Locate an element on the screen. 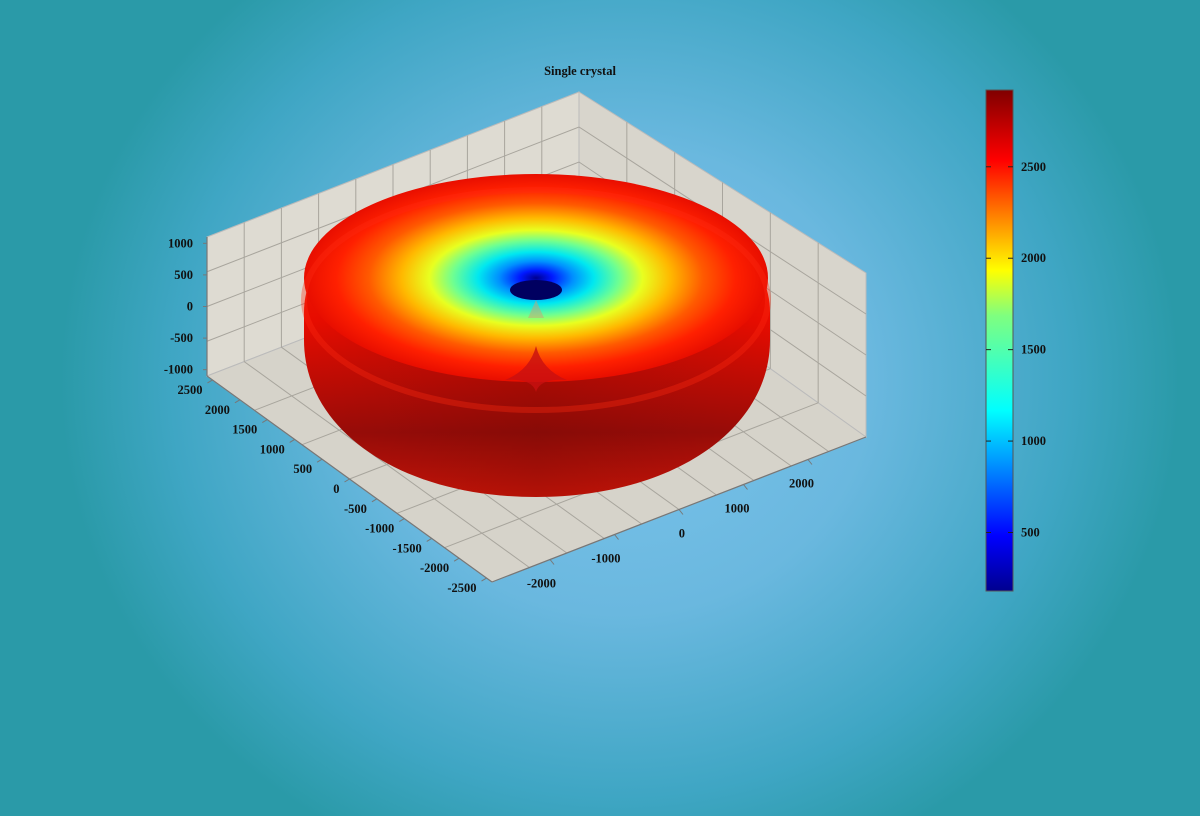 The width and height of the screenshot is (1200, 816). colorbar: 2500 2000 1500 1000 500 is located at coordinates (1015, 340).